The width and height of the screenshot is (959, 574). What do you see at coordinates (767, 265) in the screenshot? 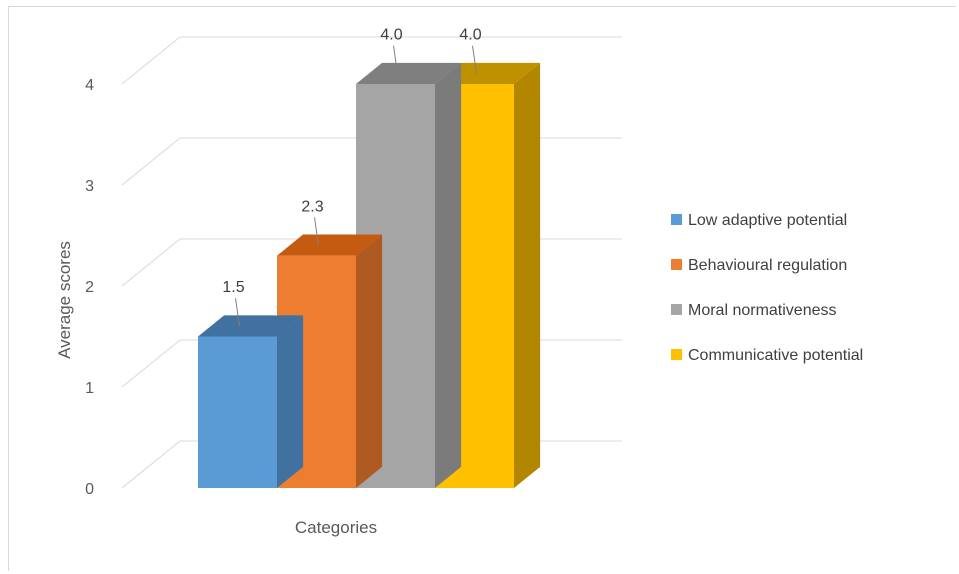
I see `legend-entry: Behavioural regulation` at bounding box center [767, 265].